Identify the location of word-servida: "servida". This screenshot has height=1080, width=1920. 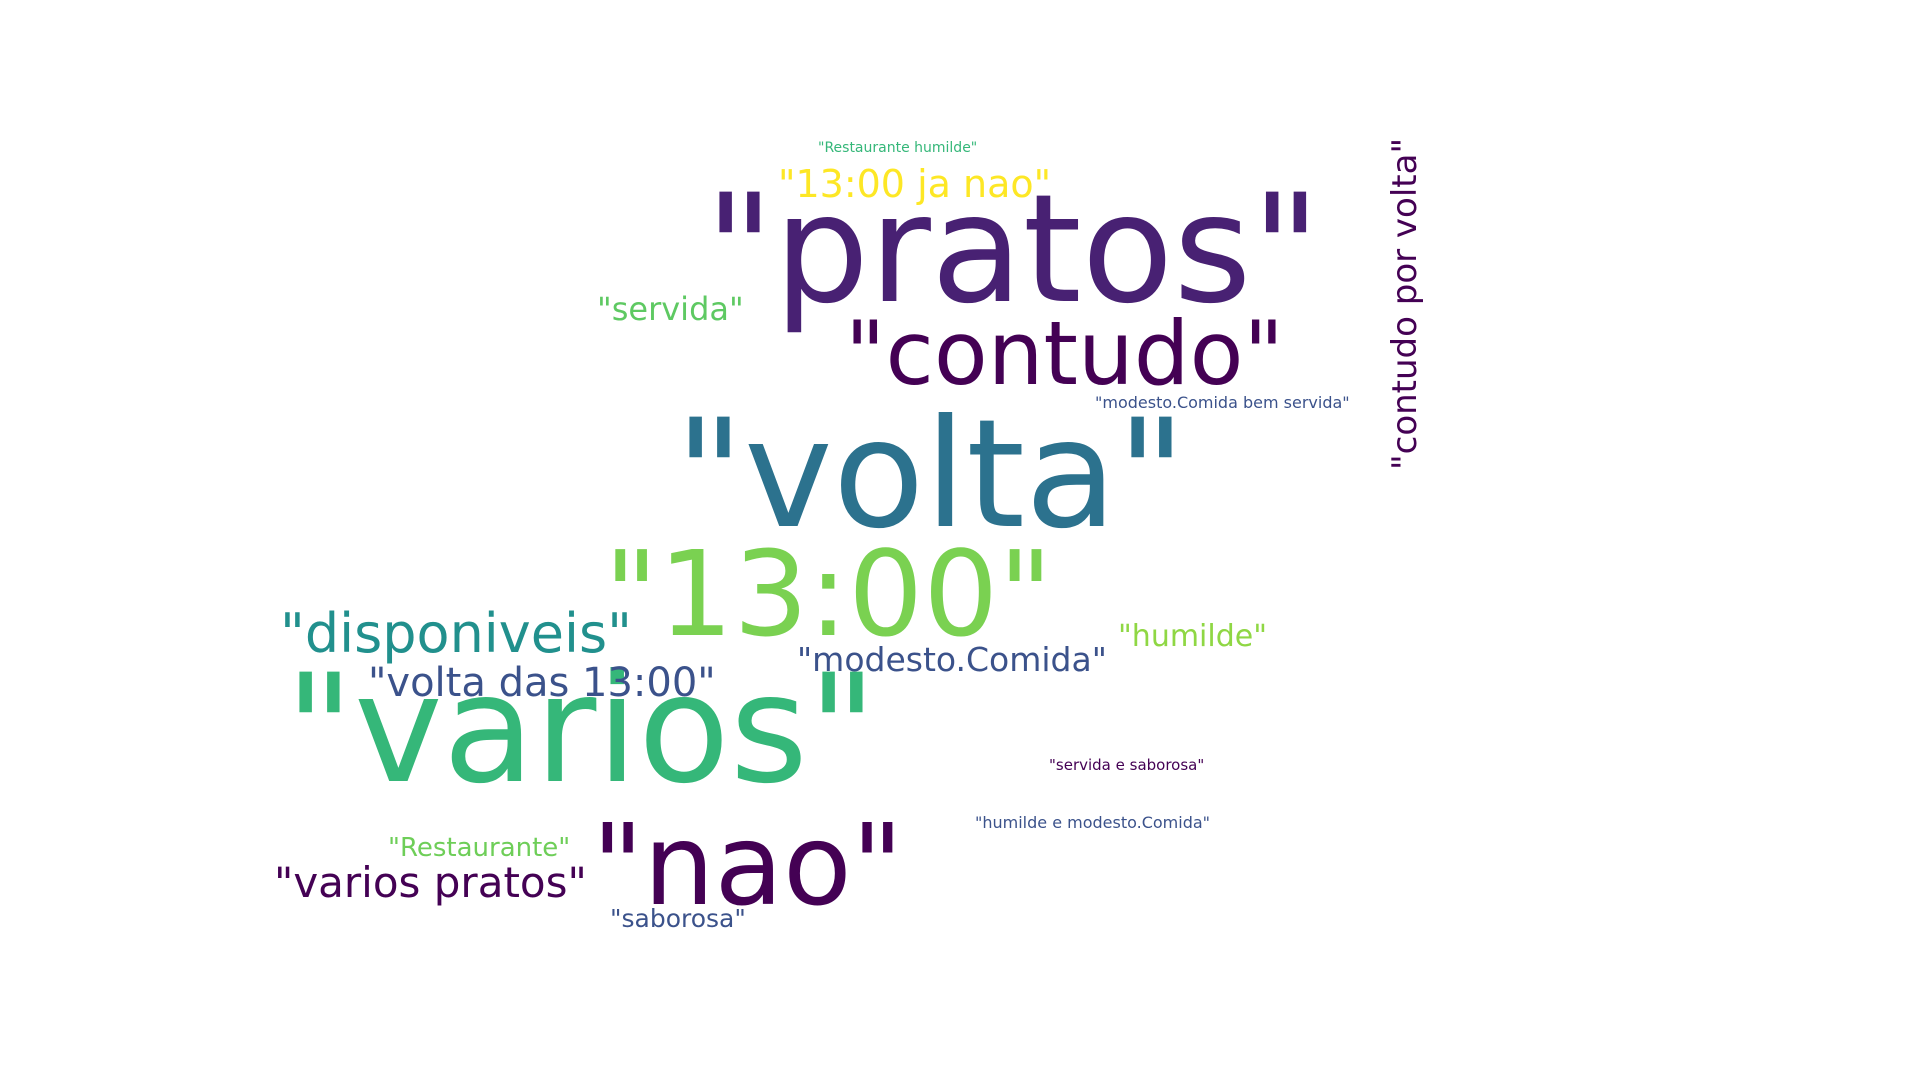
(670, 309).